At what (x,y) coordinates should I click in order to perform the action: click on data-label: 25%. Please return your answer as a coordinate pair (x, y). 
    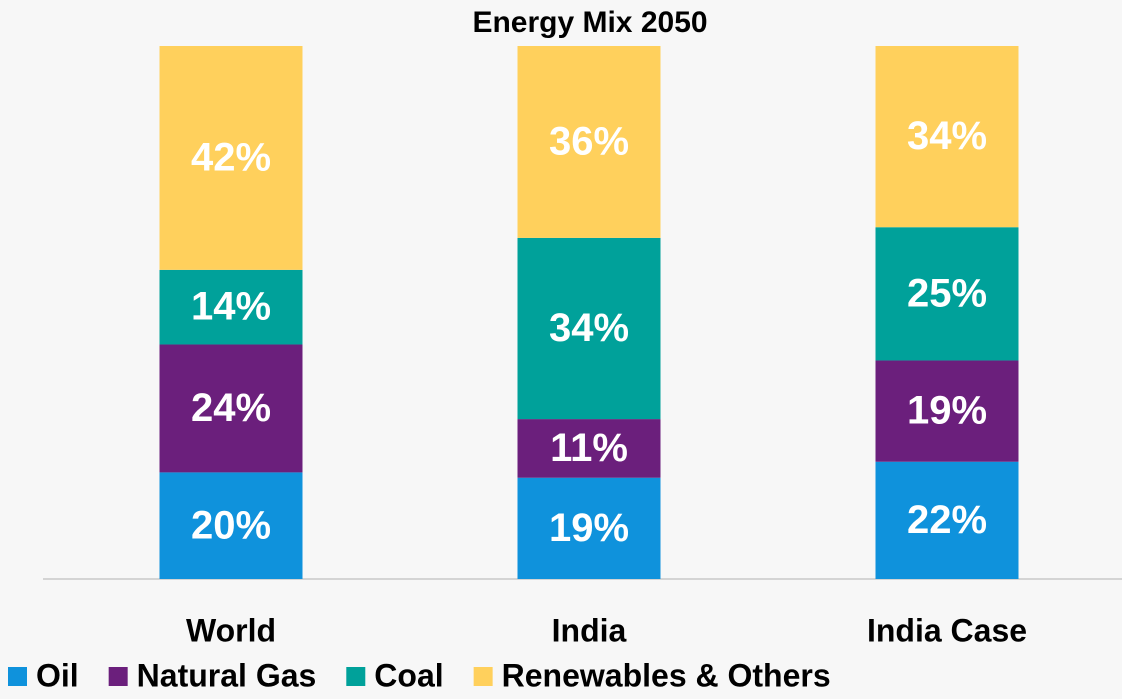
    Looking at the image, I should click on (947, 293).